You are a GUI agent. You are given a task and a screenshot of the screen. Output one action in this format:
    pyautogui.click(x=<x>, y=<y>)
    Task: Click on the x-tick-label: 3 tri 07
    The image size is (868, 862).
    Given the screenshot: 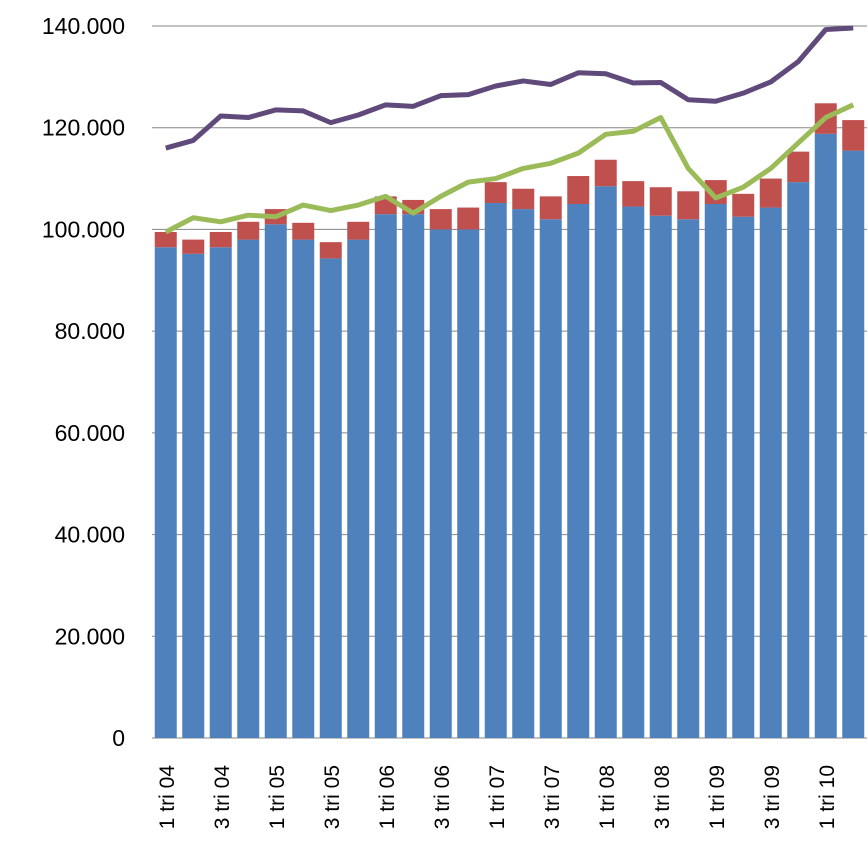 What is the action you would take?
    pyautogui.click(x=552, y=797)
    